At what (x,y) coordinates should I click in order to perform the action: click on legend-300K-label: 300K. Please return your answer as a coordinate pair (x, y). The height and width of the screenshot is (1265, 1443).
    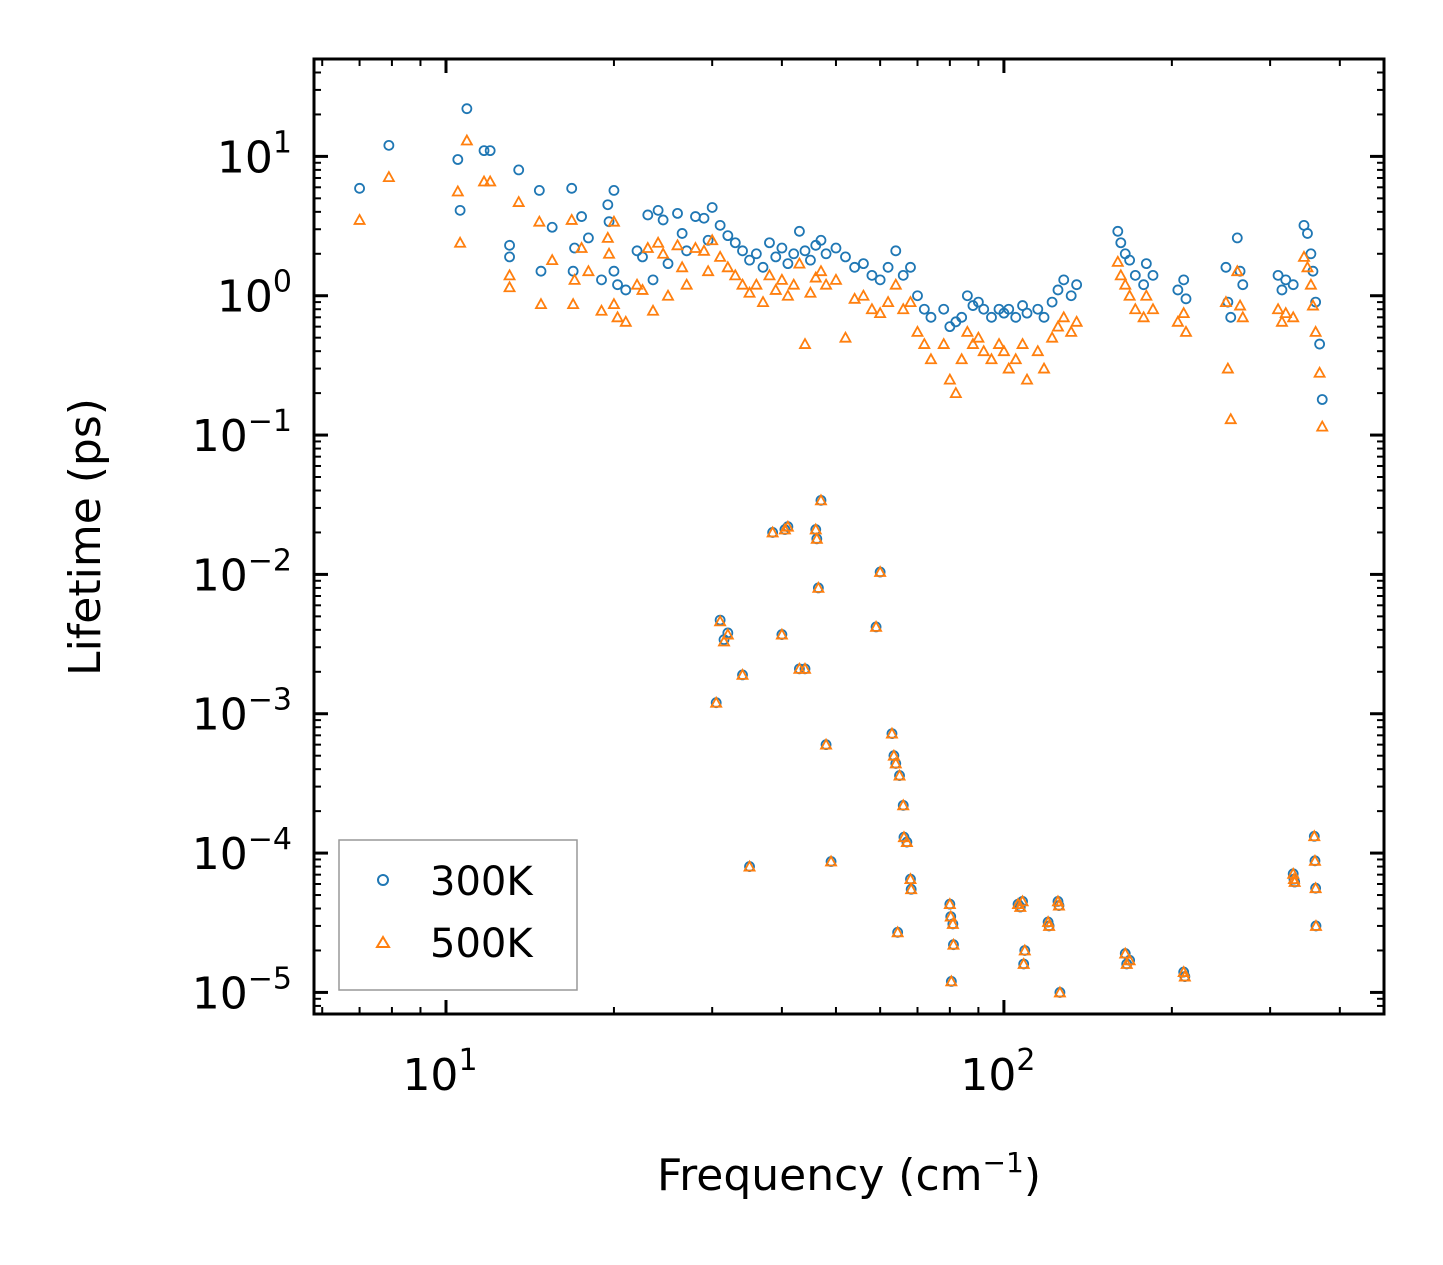
    Looking at the image, I should click on (482, 882).